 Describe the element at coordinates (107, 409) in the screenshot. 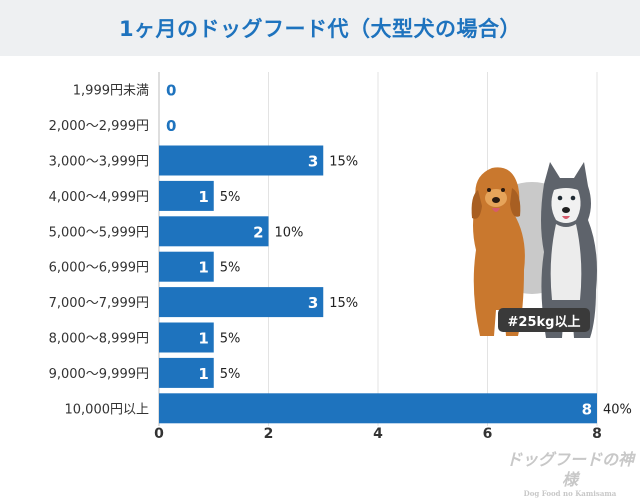

I see `y-category-label: 10,000円以上` at that location.